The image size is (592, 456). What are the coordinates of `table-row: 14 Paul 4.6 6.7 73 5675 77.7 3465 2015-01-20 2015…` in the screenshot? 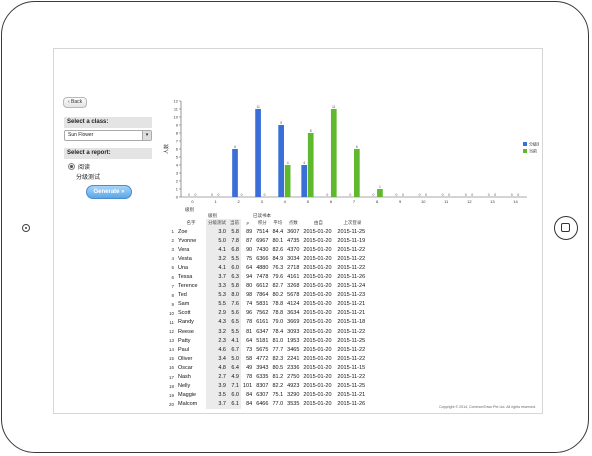 It's located at (265, 350).